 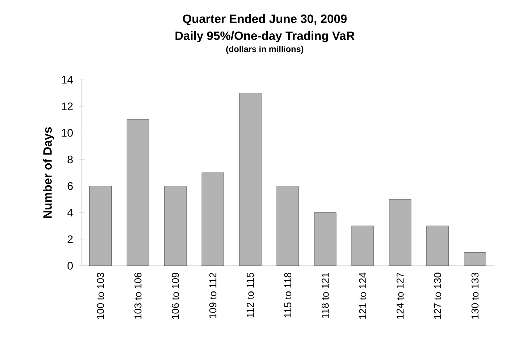 What do you see at coordinates (265, 50) in the screenshot?
I see `text: (dollars in millions)` at bounding box center [265, 50].